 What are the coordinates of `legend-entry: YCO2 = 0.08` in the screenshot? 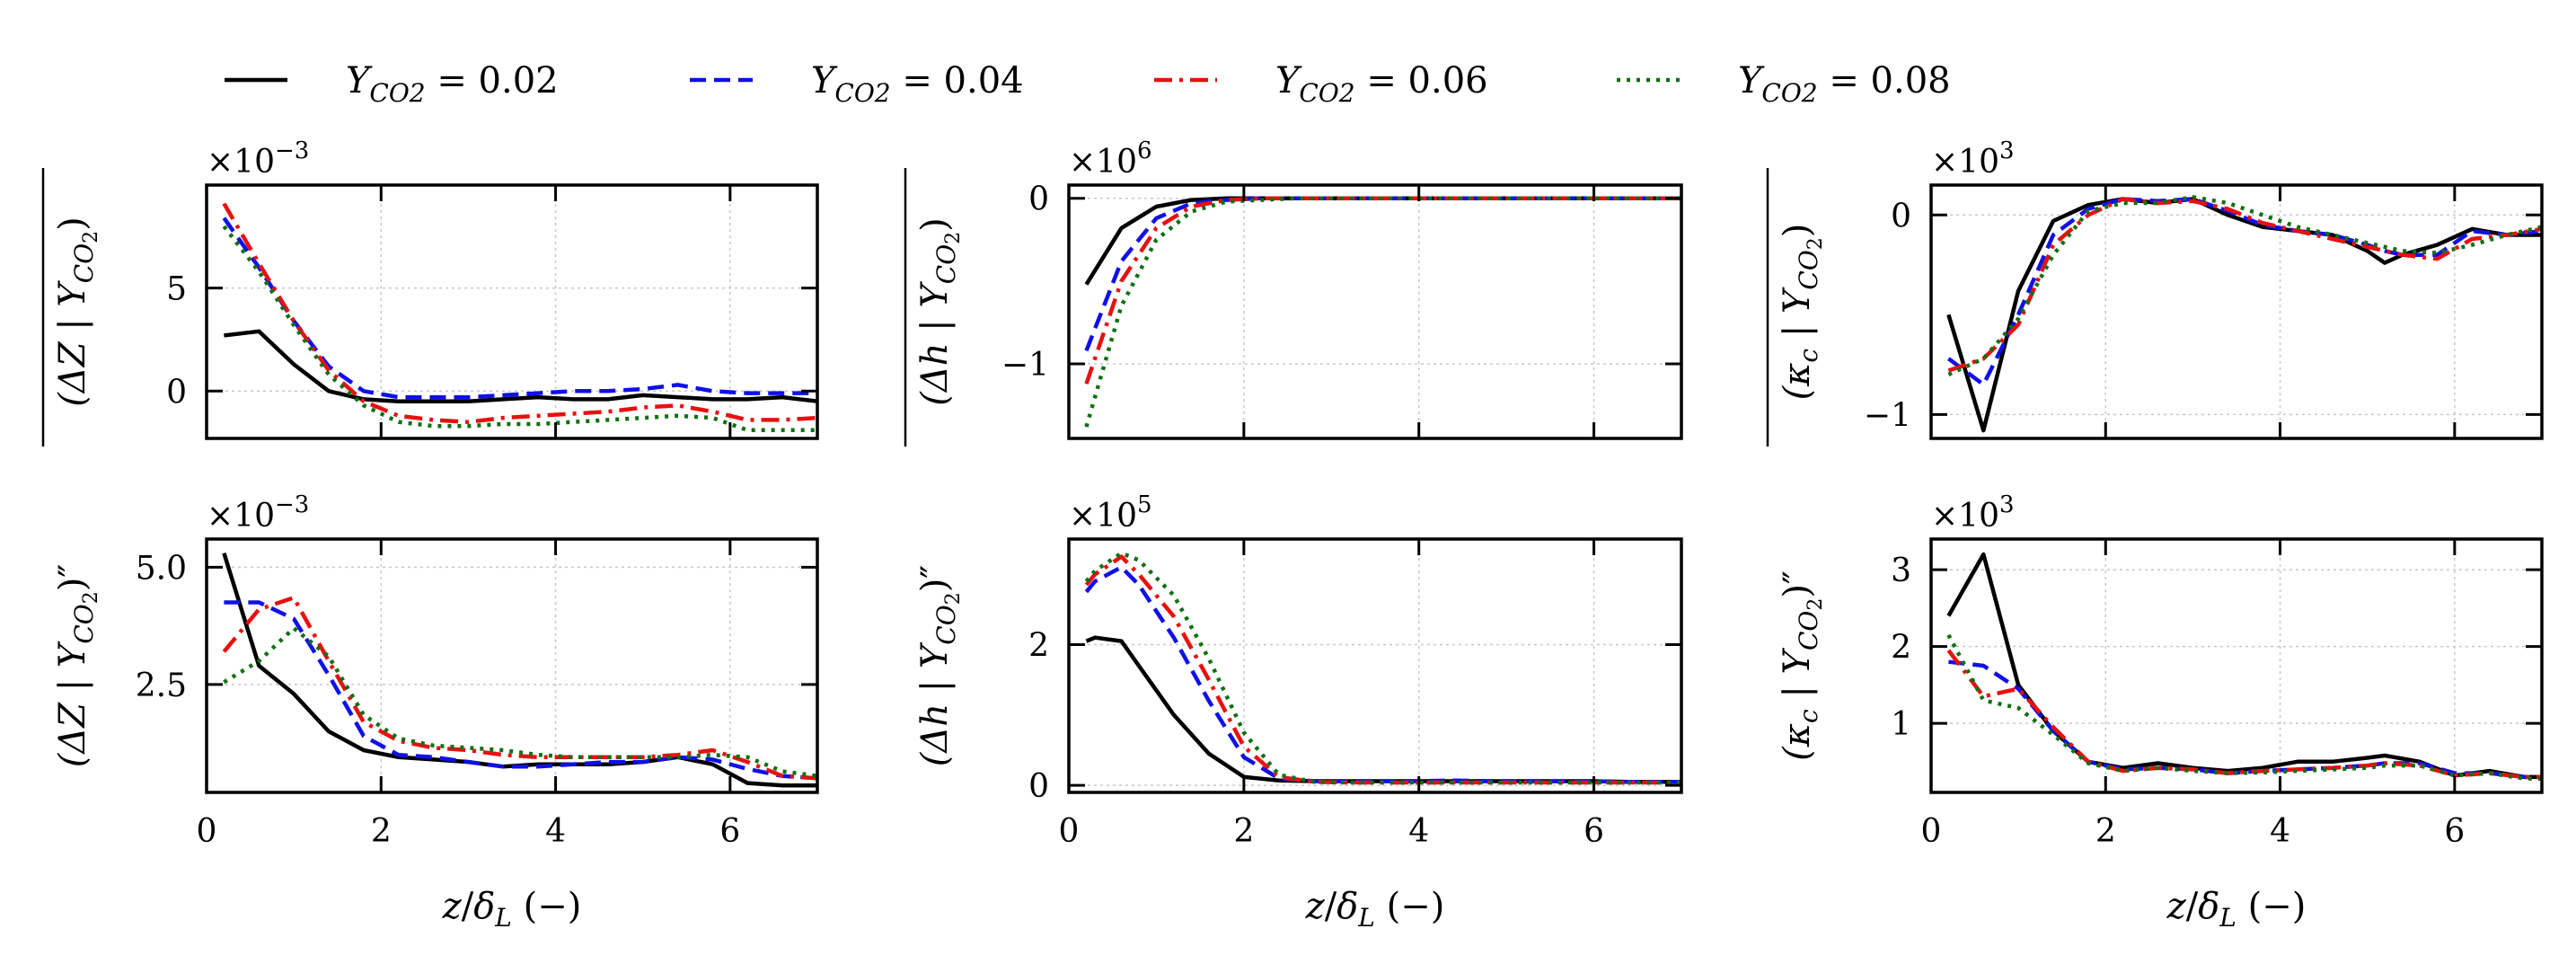 It's located at (1784, 84).